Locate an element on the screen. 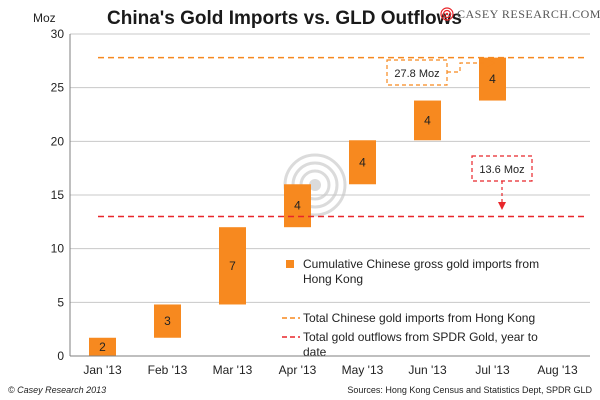  bar-value-label: 7 is located at coordinates (232, 266).